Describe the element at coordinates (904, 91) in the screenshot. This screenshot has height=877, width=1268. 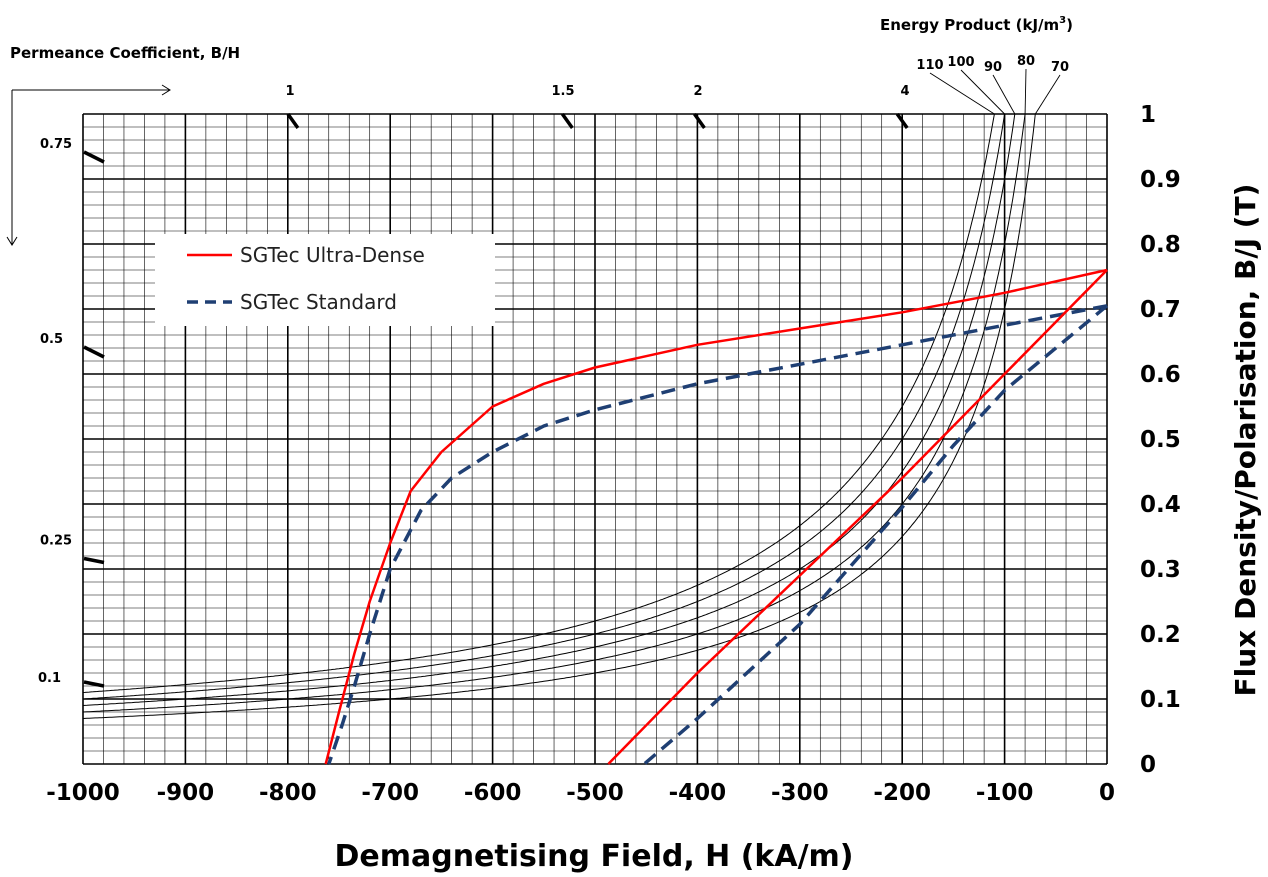
I see `permeance-top-label: 4` at that location.